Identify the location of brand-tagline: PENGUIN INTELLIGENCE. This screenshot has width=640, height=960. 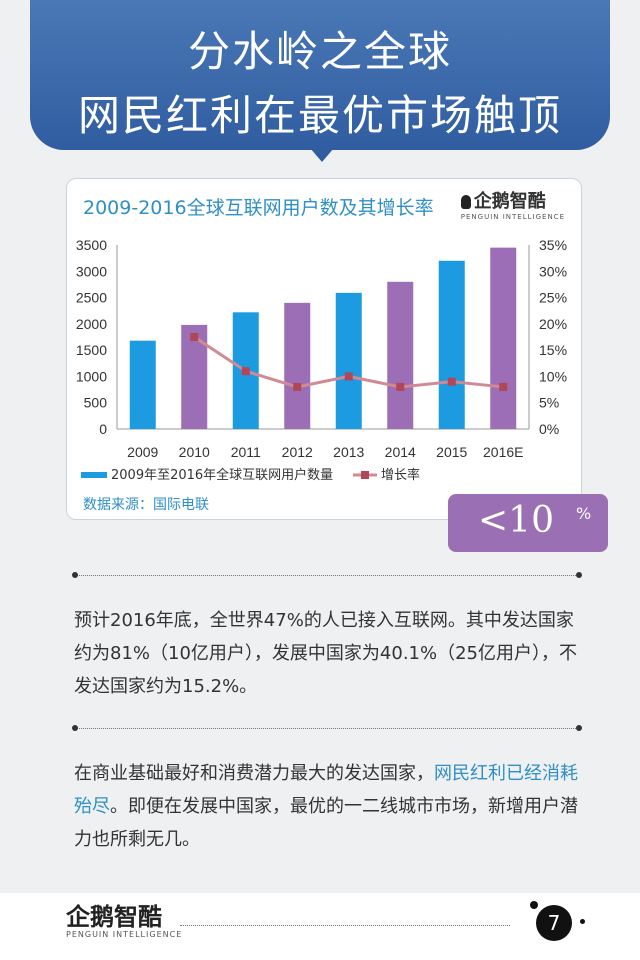
(512, 217).